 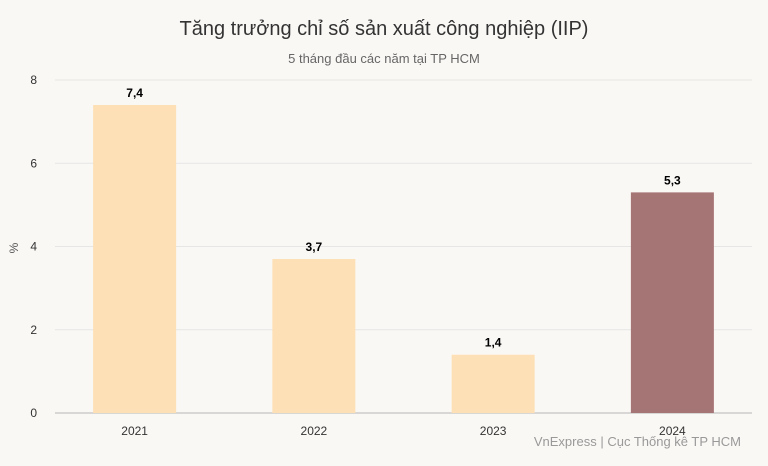 I want to click on data-label: 7,4, so click(x=134, y=93).